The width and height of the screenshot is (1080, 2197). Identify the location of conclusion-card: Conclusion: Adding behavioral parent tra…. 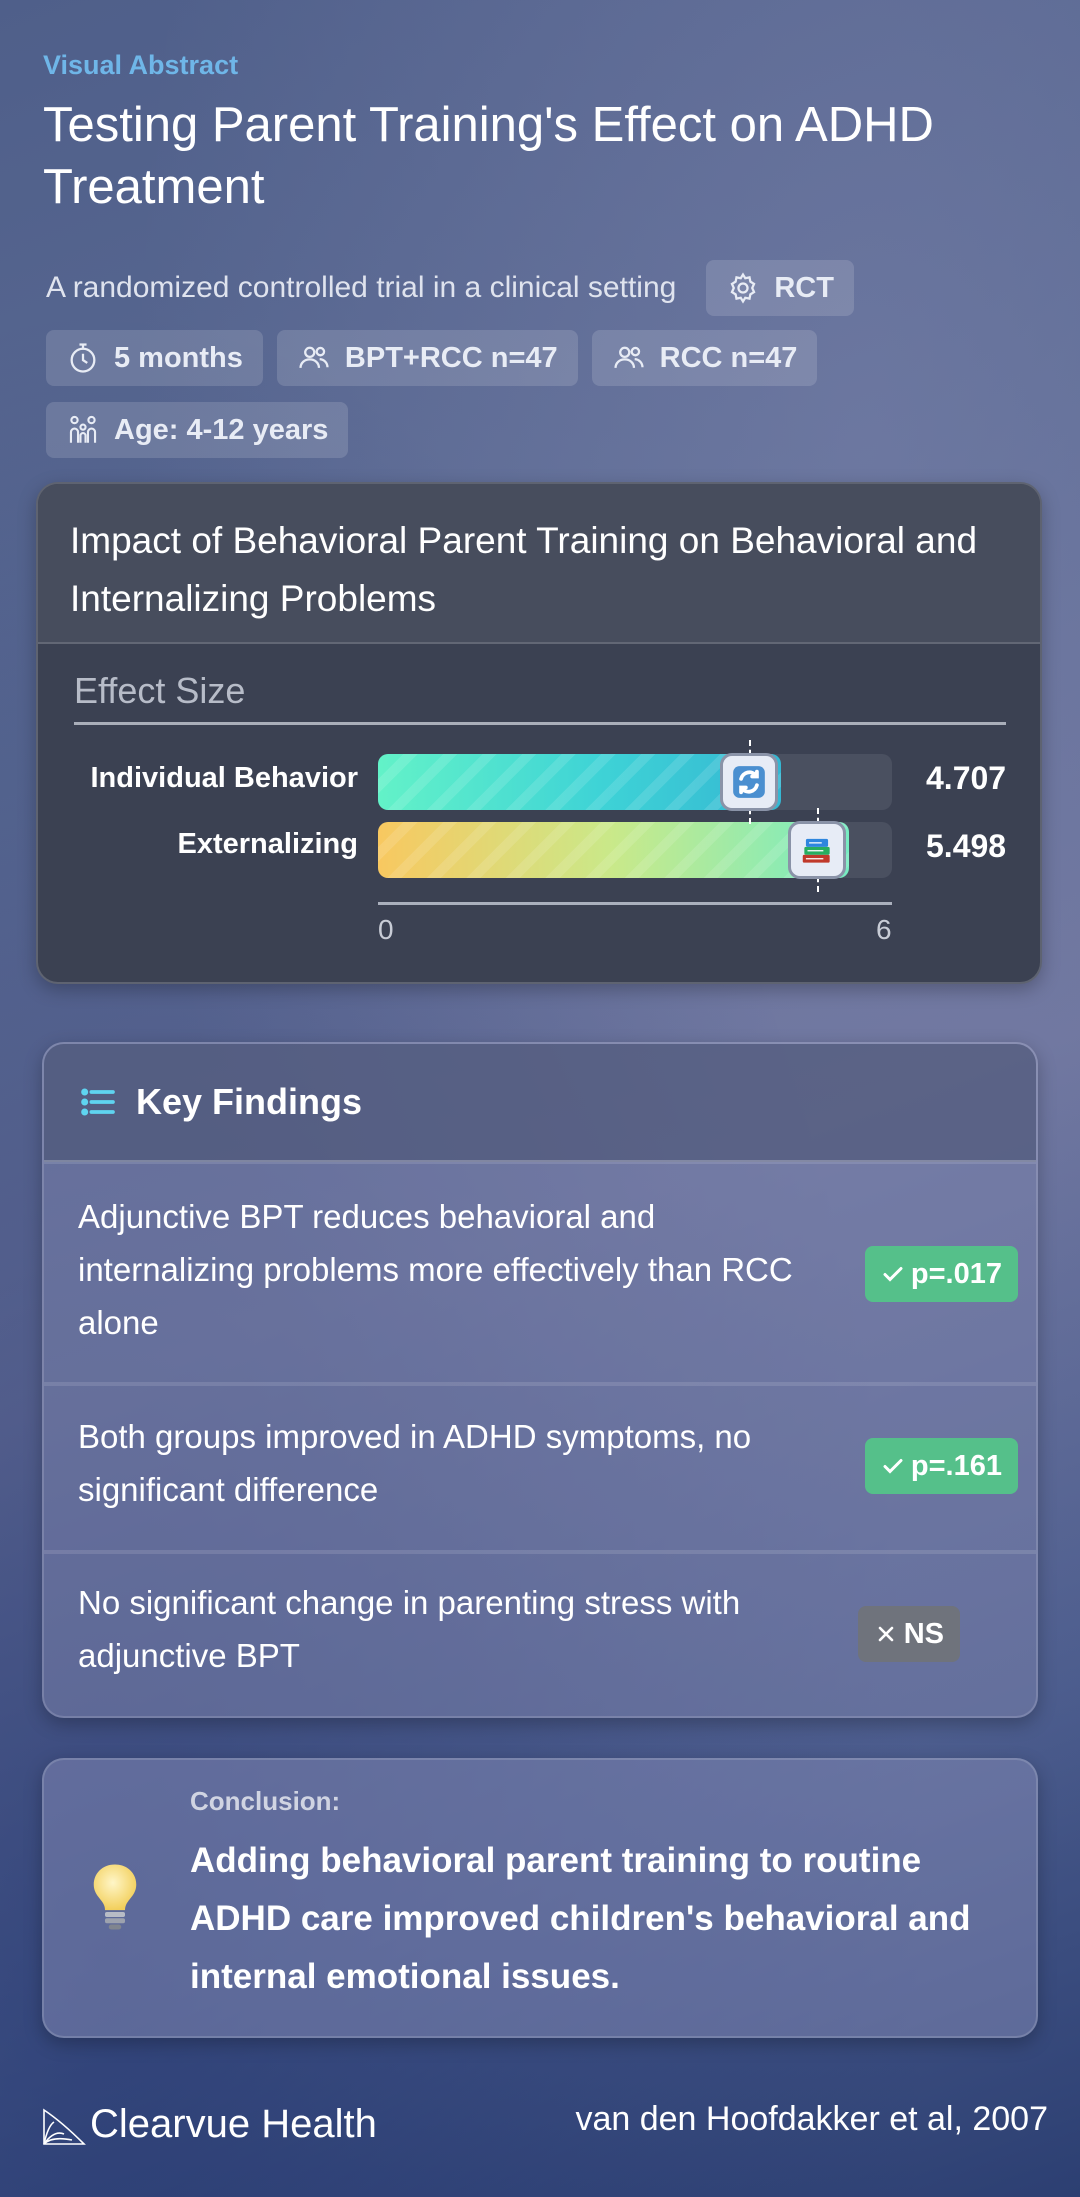
(540, 1898).